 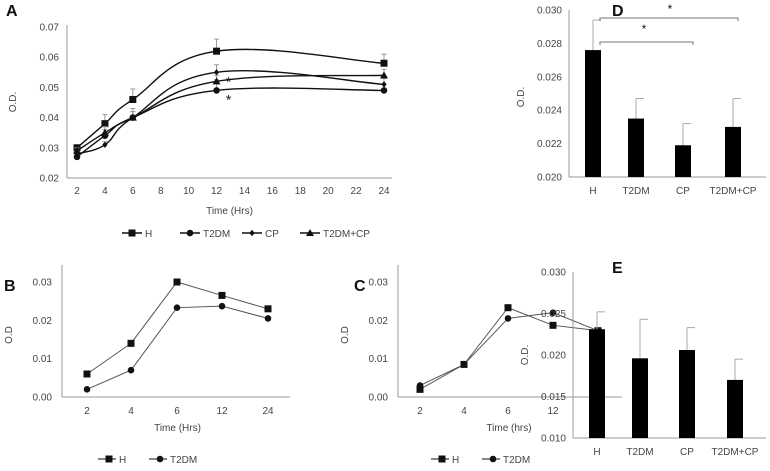 What do you see at coordinates (549, 111) in the screenshot?
I see `y-tick-label: 0.024` at bounding box center [549, 111].